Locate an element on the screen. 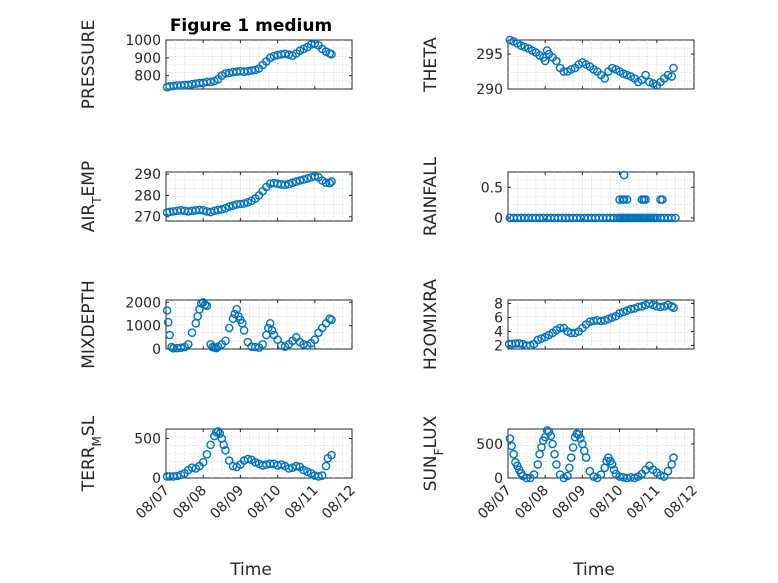 The image size is (778, 583). y-tick-label: 290 is located at coordinates (147, 175).